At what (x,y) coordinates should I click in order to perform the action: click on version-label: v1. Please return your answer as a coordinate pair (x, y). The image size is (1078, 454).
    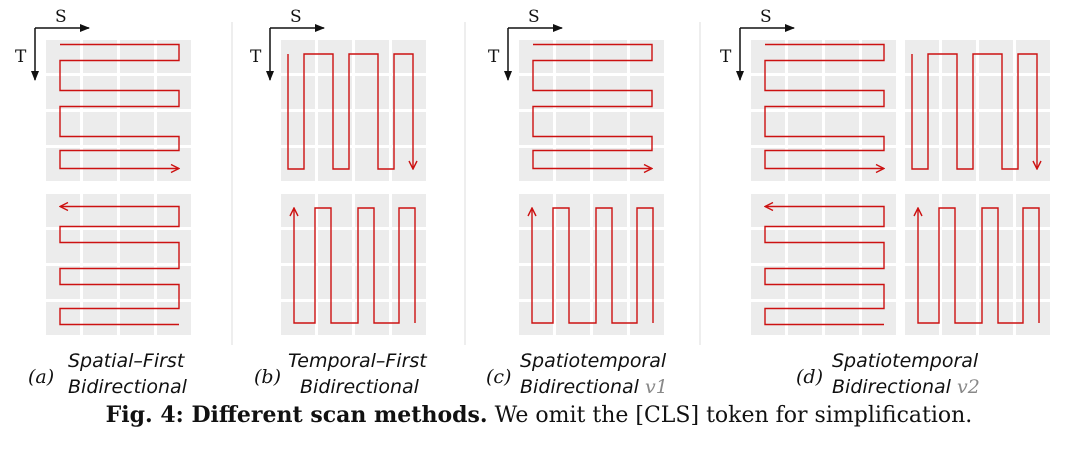
    Looking at the image, I should click on (656, 387).